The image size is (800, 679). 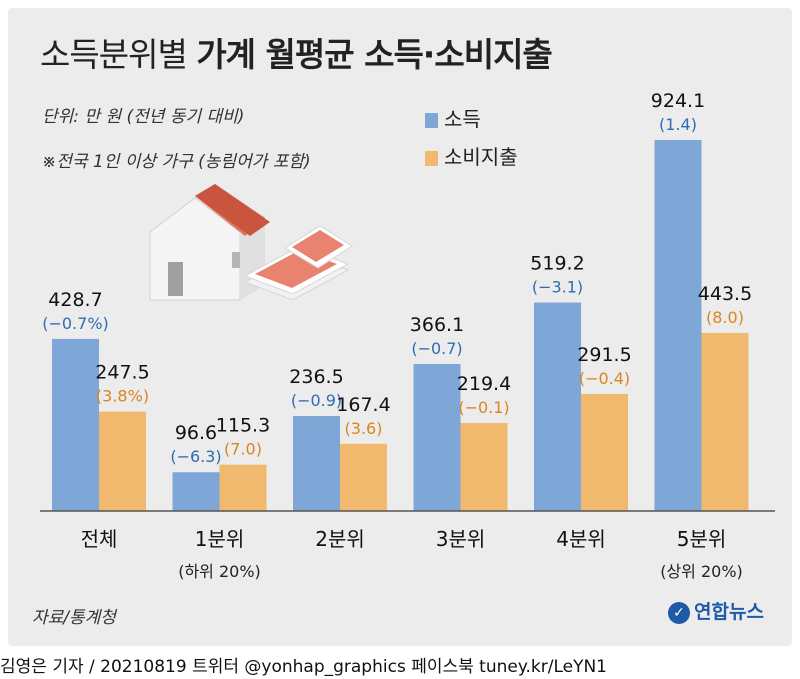 I want to click on change-label-income: (−0.9), so click(x=316, y=400).